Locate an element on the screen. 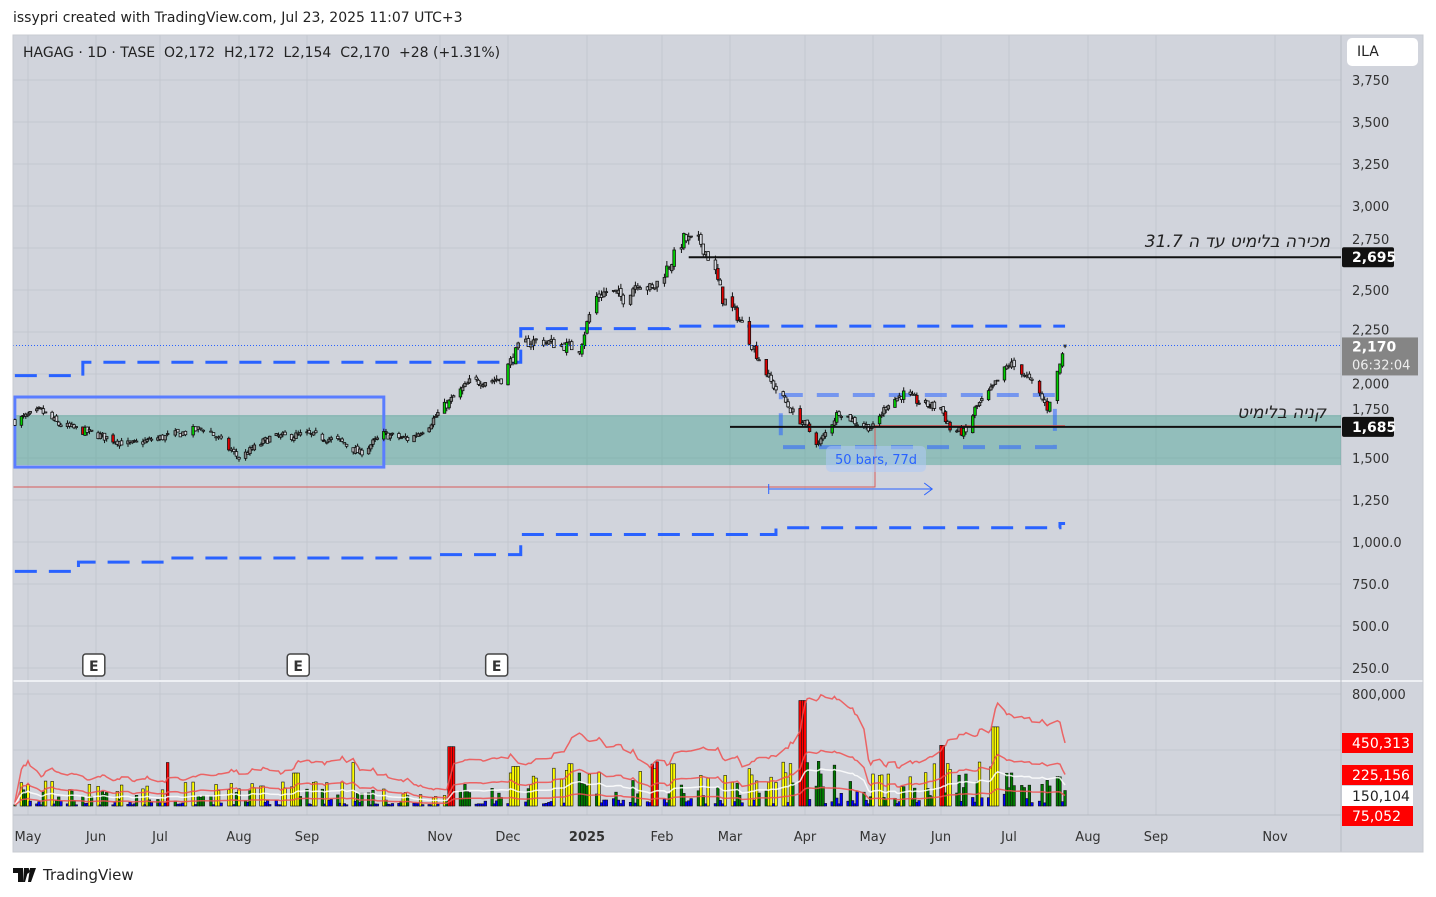  earnings-label: E is located at coordinates (497, 667).